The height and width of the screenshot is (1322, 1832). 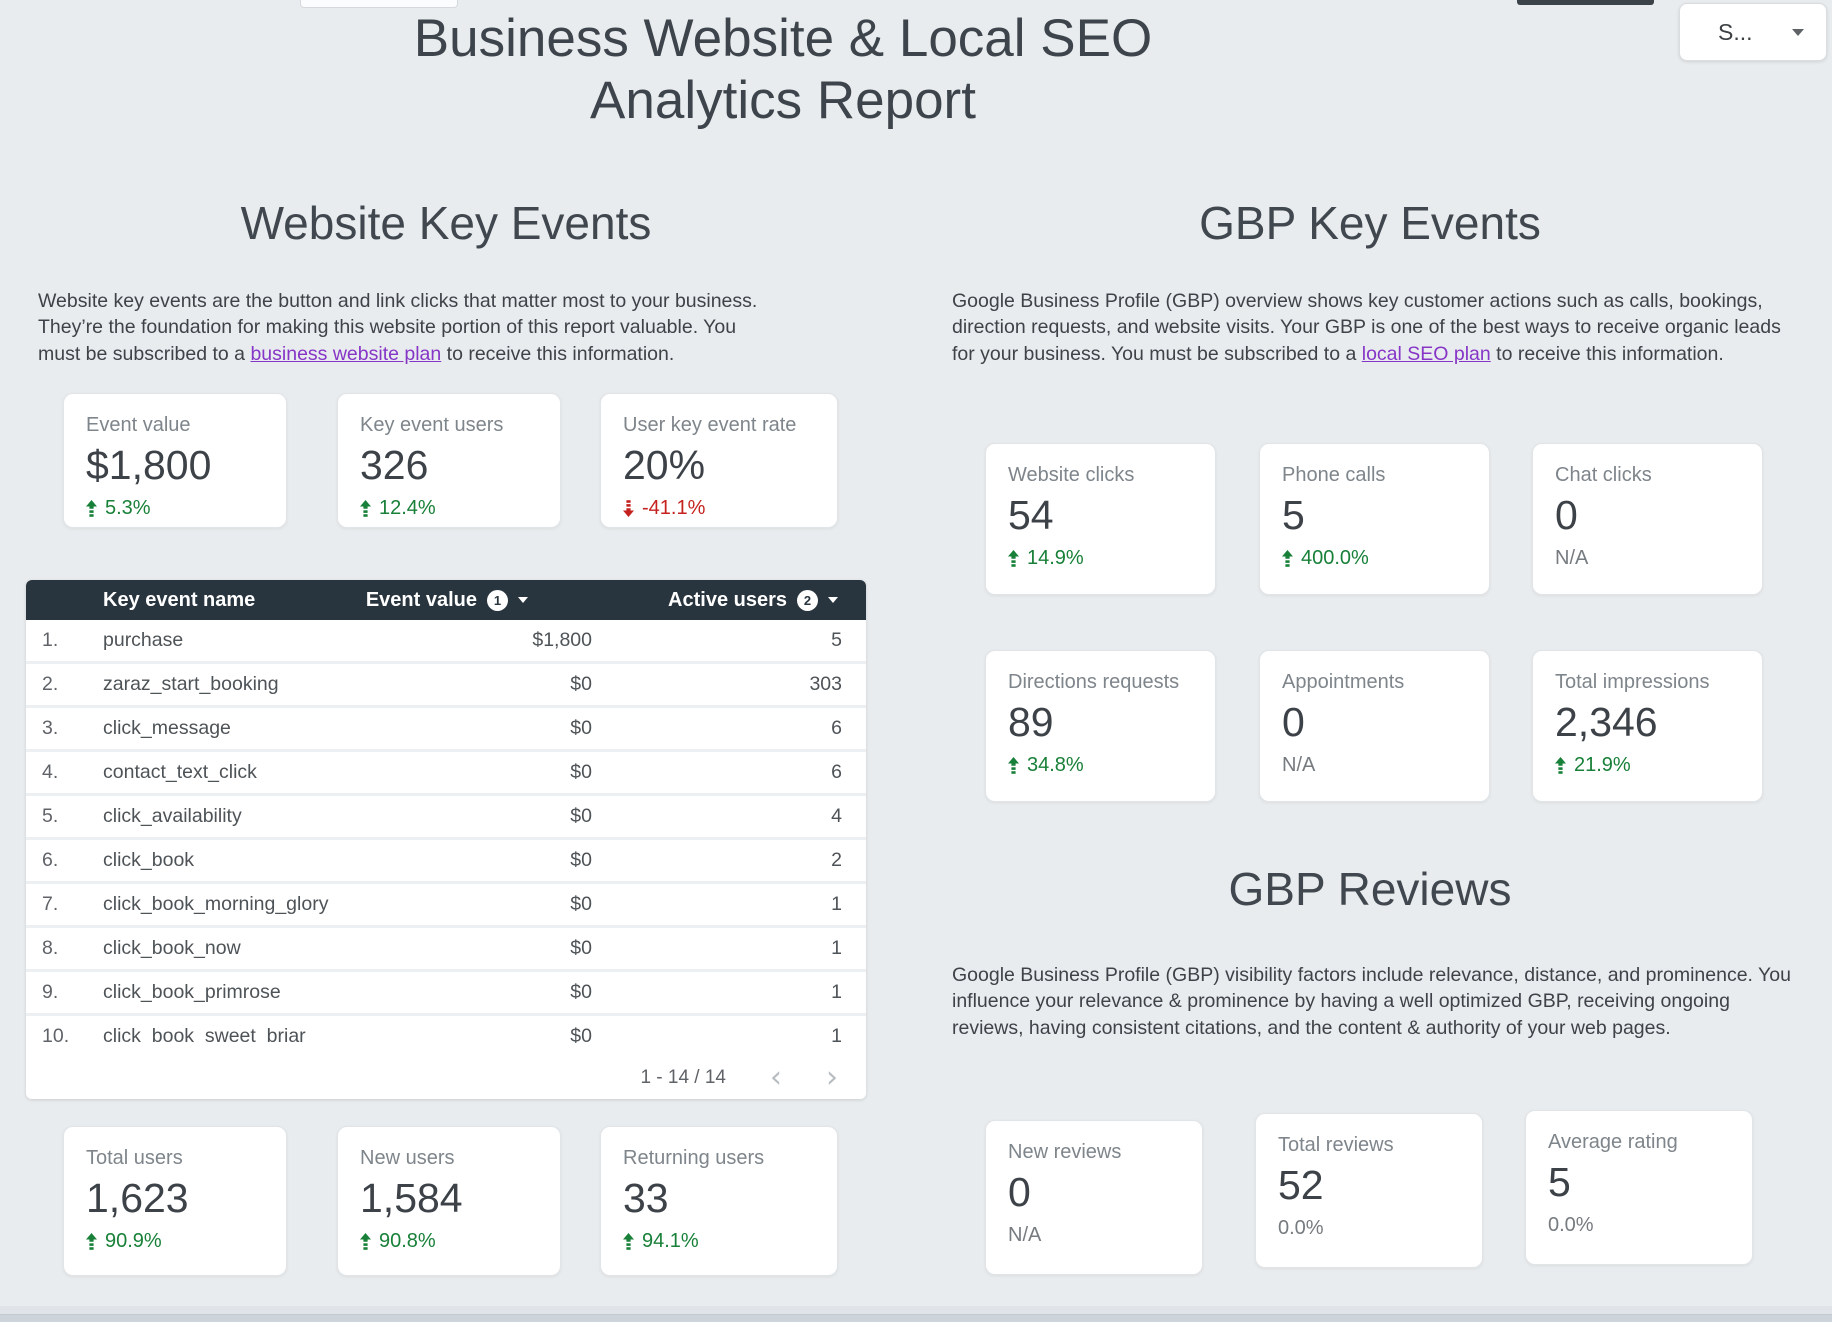 I want to click on scorecard-label: Website clicks, so click(x=1071, y=475).